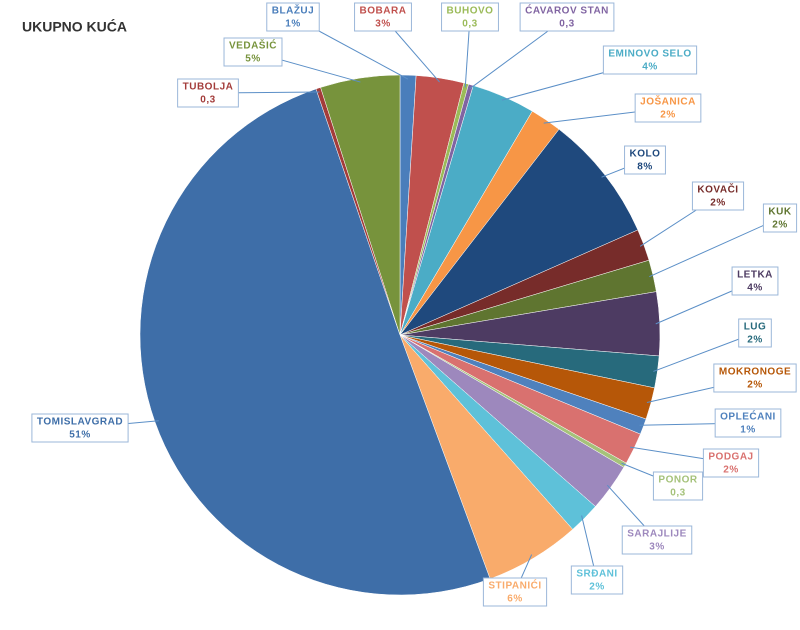 The width and height of the screenshot is (800, 630). I want to click on data-label: JOŠANICA 2%, so click(668, 108).